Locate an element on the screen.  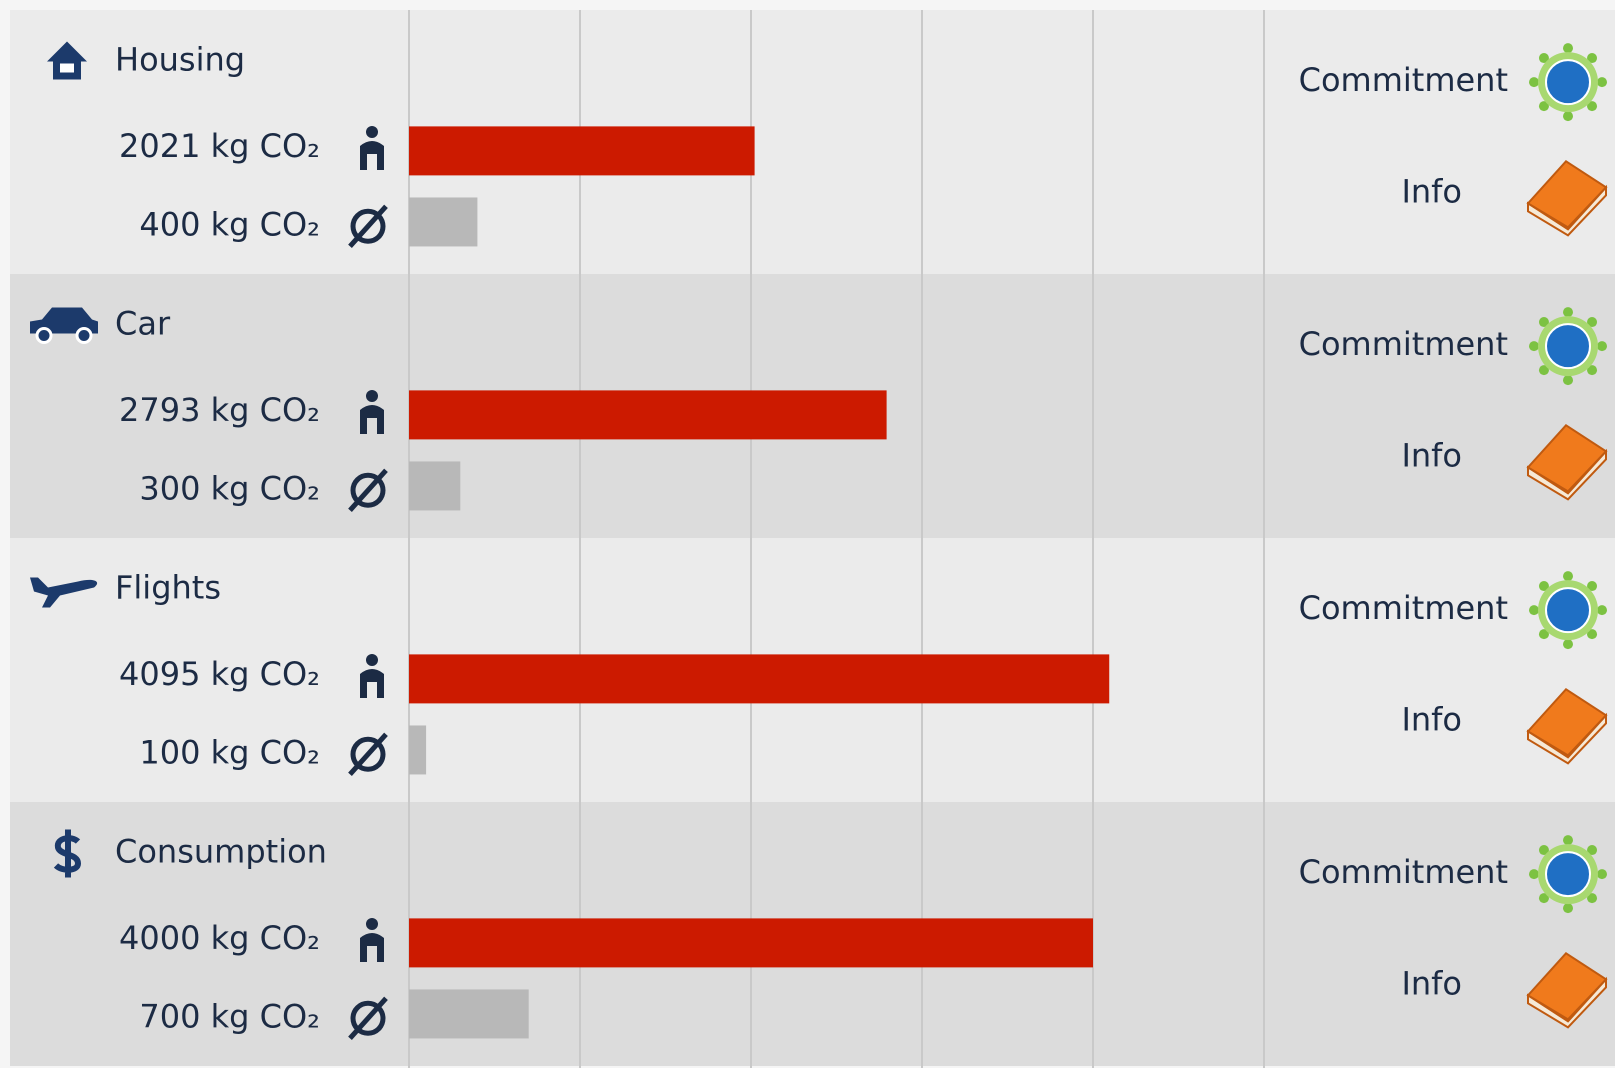
house-icon is located at coordinates (67, 60).